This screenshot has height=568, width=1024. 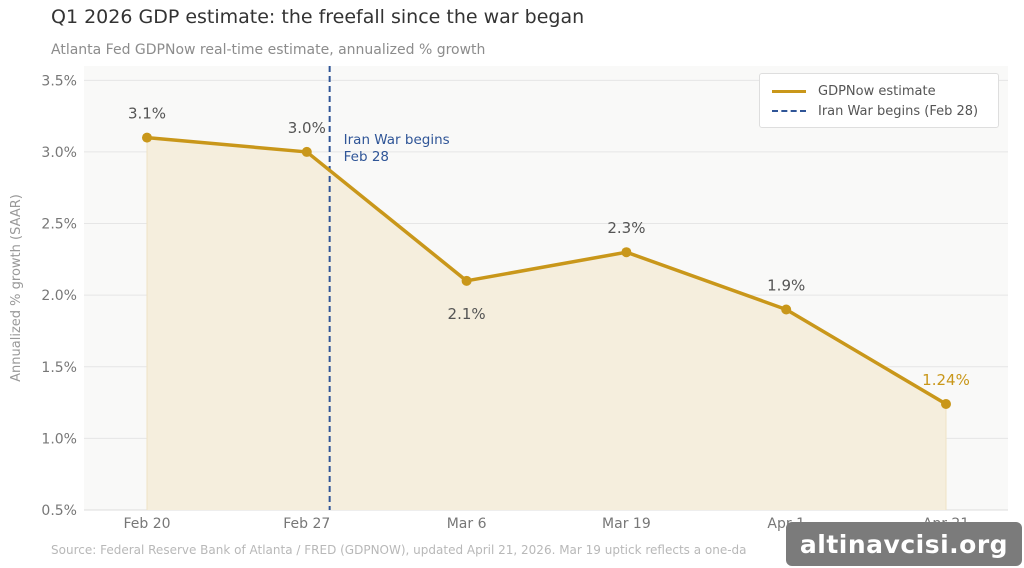 I want to click on legend-dashed-line-icon, so click(x=789, y=111).